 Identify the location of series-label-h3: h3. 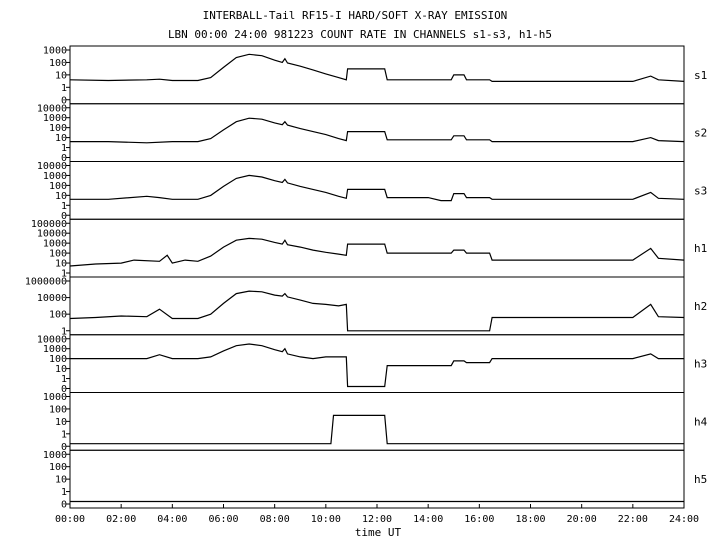
(700, 364).